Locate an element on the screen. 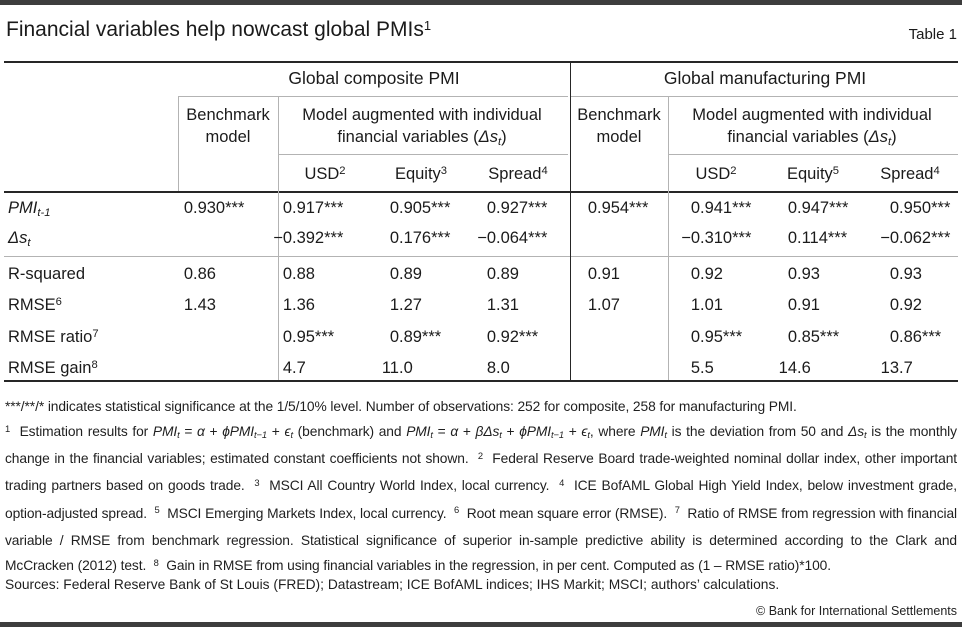 This screenshot has height=629, width=962. divider-benchmark-augmented-right is located at coordinates (668, 238).